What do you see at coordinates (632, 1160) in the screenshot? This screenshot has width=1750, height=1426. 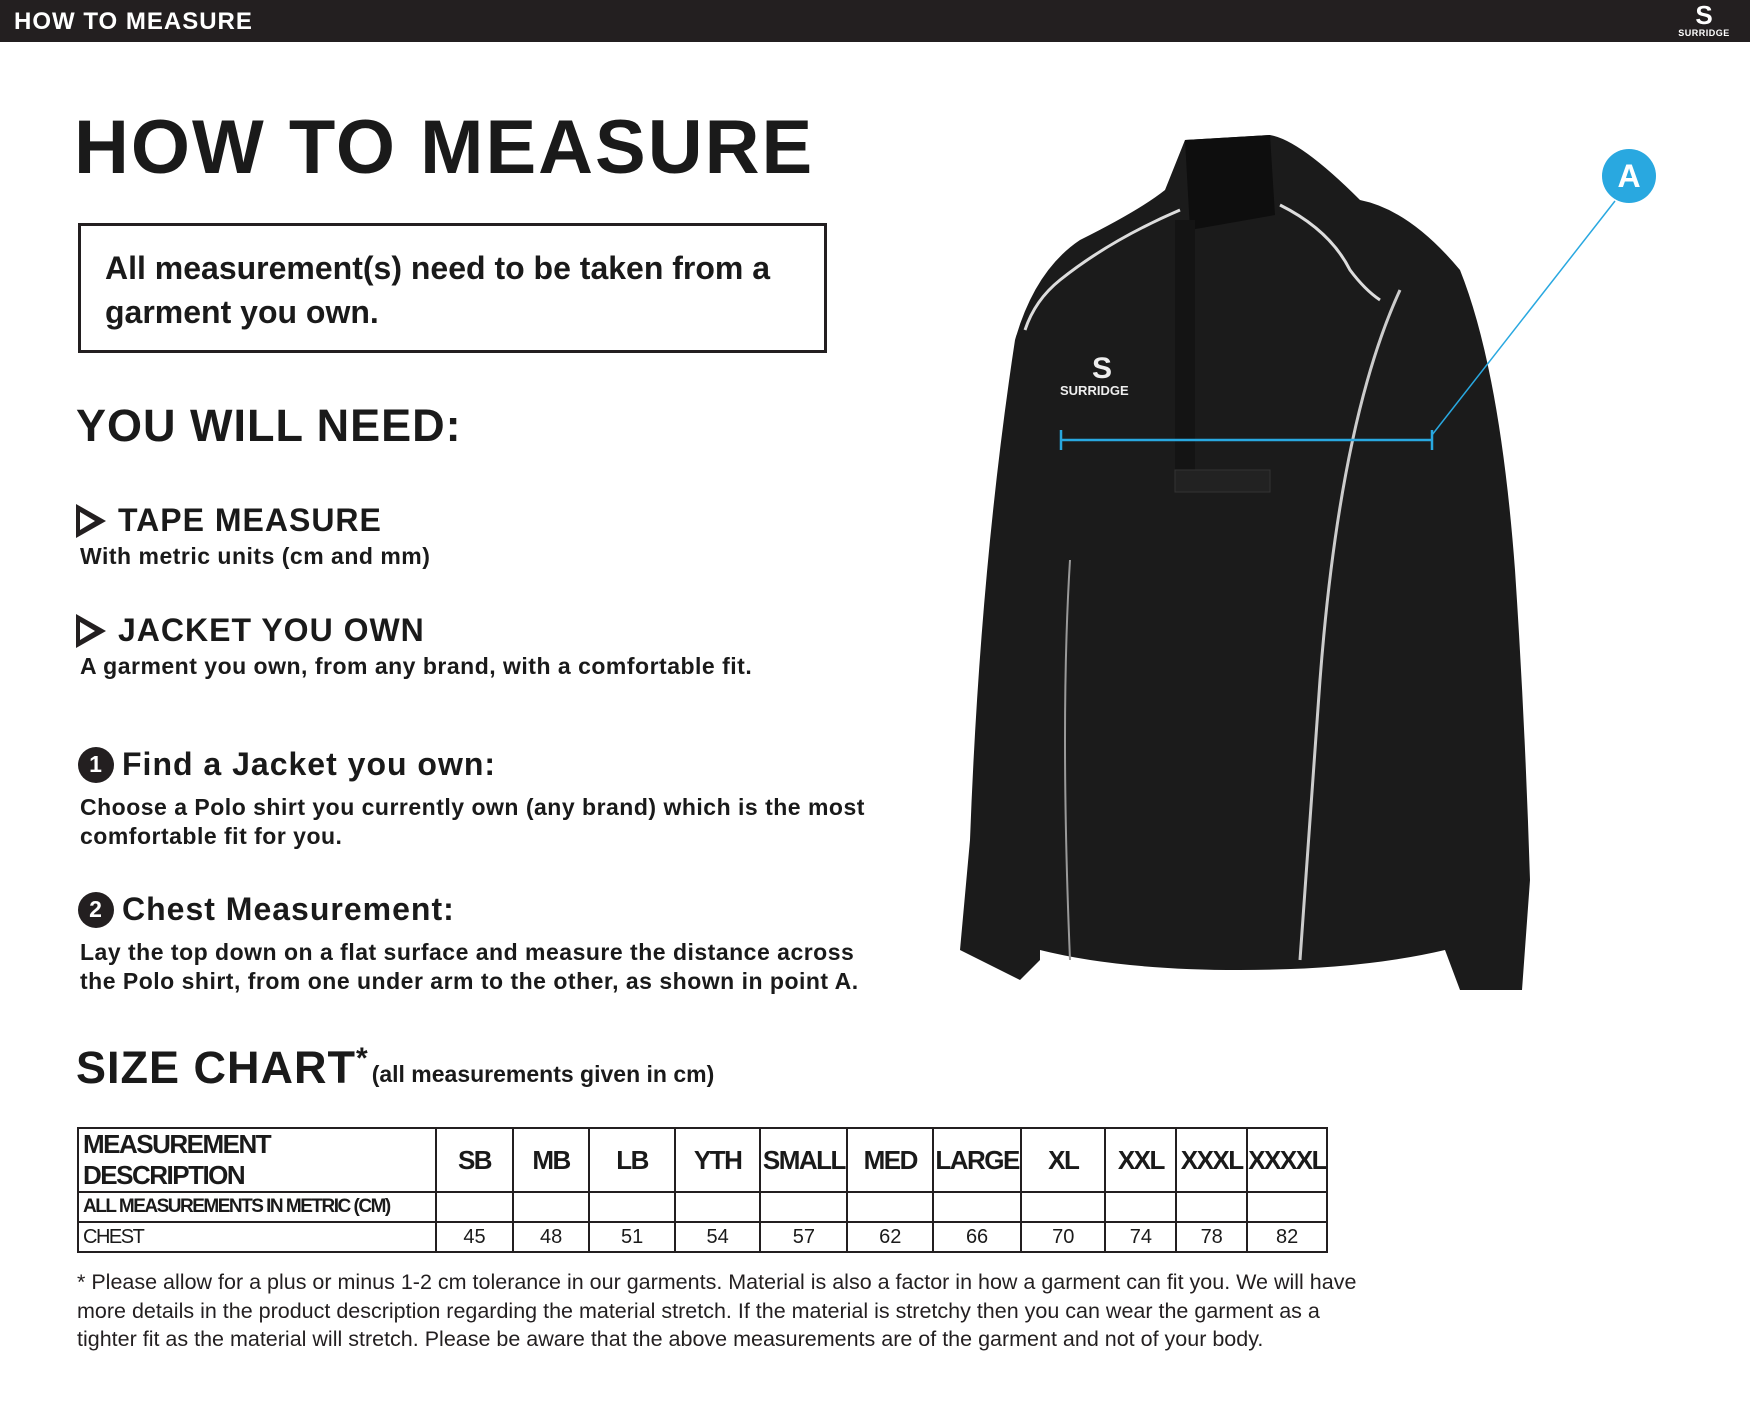 I see `size-header: LB` at bounding box center [632, 1160].